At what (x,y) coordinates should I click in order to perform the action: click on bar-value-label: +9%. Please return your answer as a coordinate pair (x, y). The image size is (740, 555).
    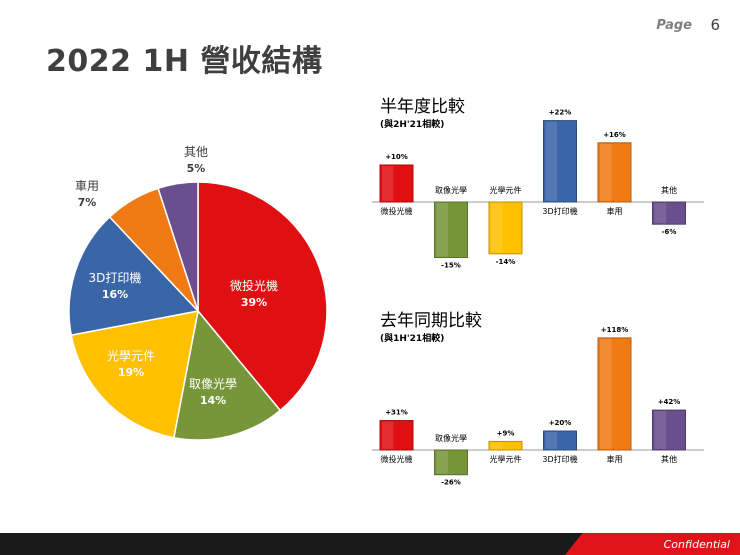
    Looking at the image, I should click on (506, 433).